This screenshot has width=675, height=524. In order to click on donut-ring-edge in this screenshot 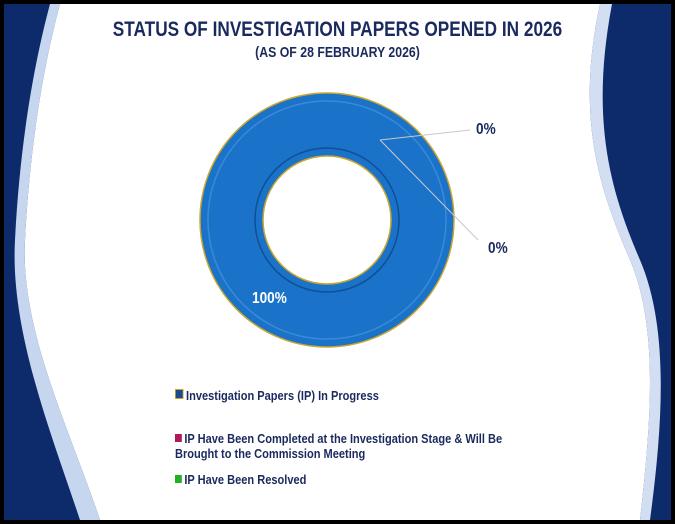, I will do `click(327, 220)`.